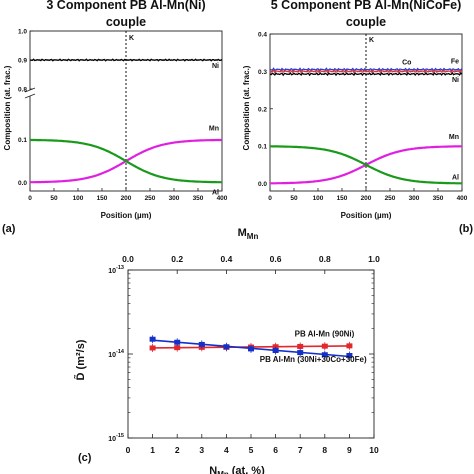  Describe the element at coordinates (374, 259) in the screenshot. I see `panel-c-top-x-tick-label: 1.0` at that location.